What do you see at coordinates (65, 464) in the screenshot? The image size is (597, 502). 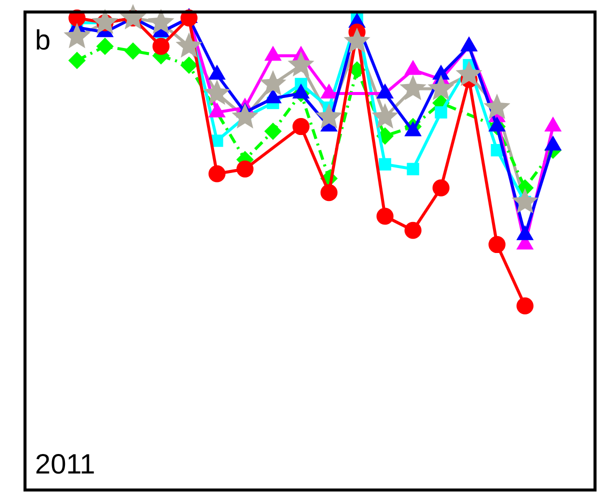 I see `annotation: 2011` at bounding box center [65, 464].